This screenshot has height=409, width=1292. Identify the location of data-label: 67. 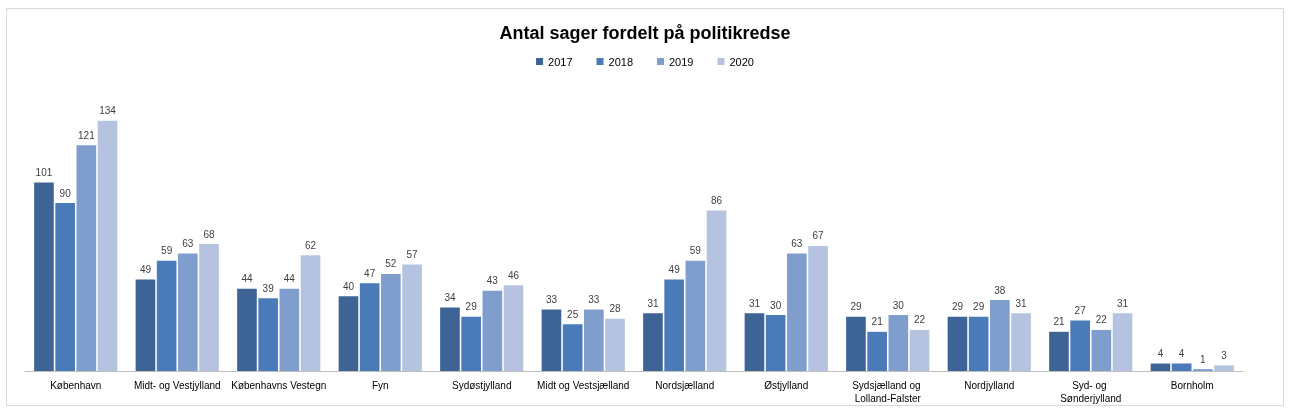
(818, 236).